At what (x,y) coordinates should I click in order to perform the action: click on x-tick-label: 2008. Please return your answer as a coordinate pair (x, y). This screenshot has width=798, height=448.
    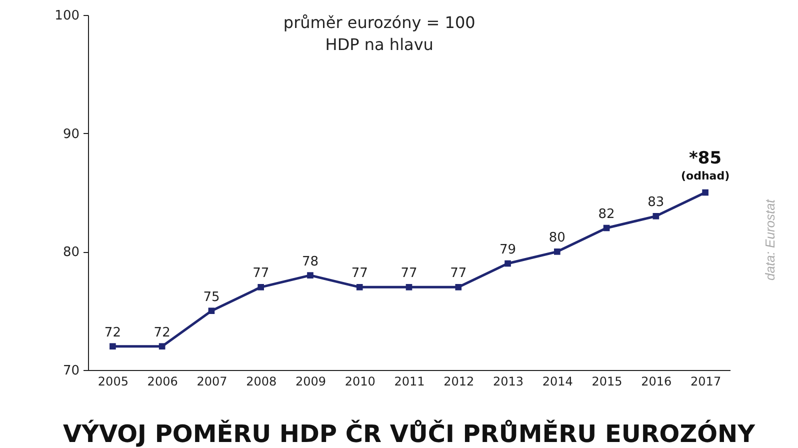
    Looking at the image, I should click on (261, 381).